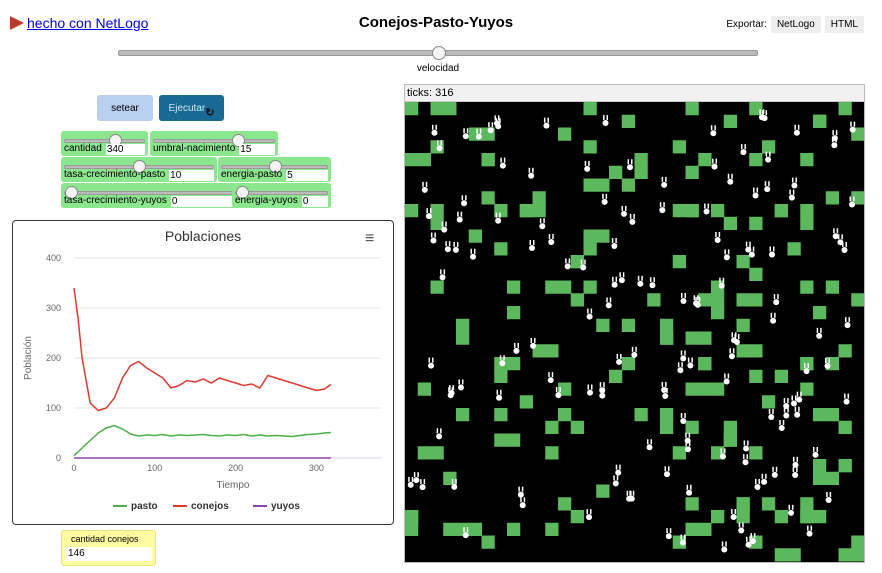 Image resolution: width=882 pixels, height=573 pixels. Describe the element at coordinates (144, 506) in the screenshot. I see `legend-pasto: pasto` at that location.